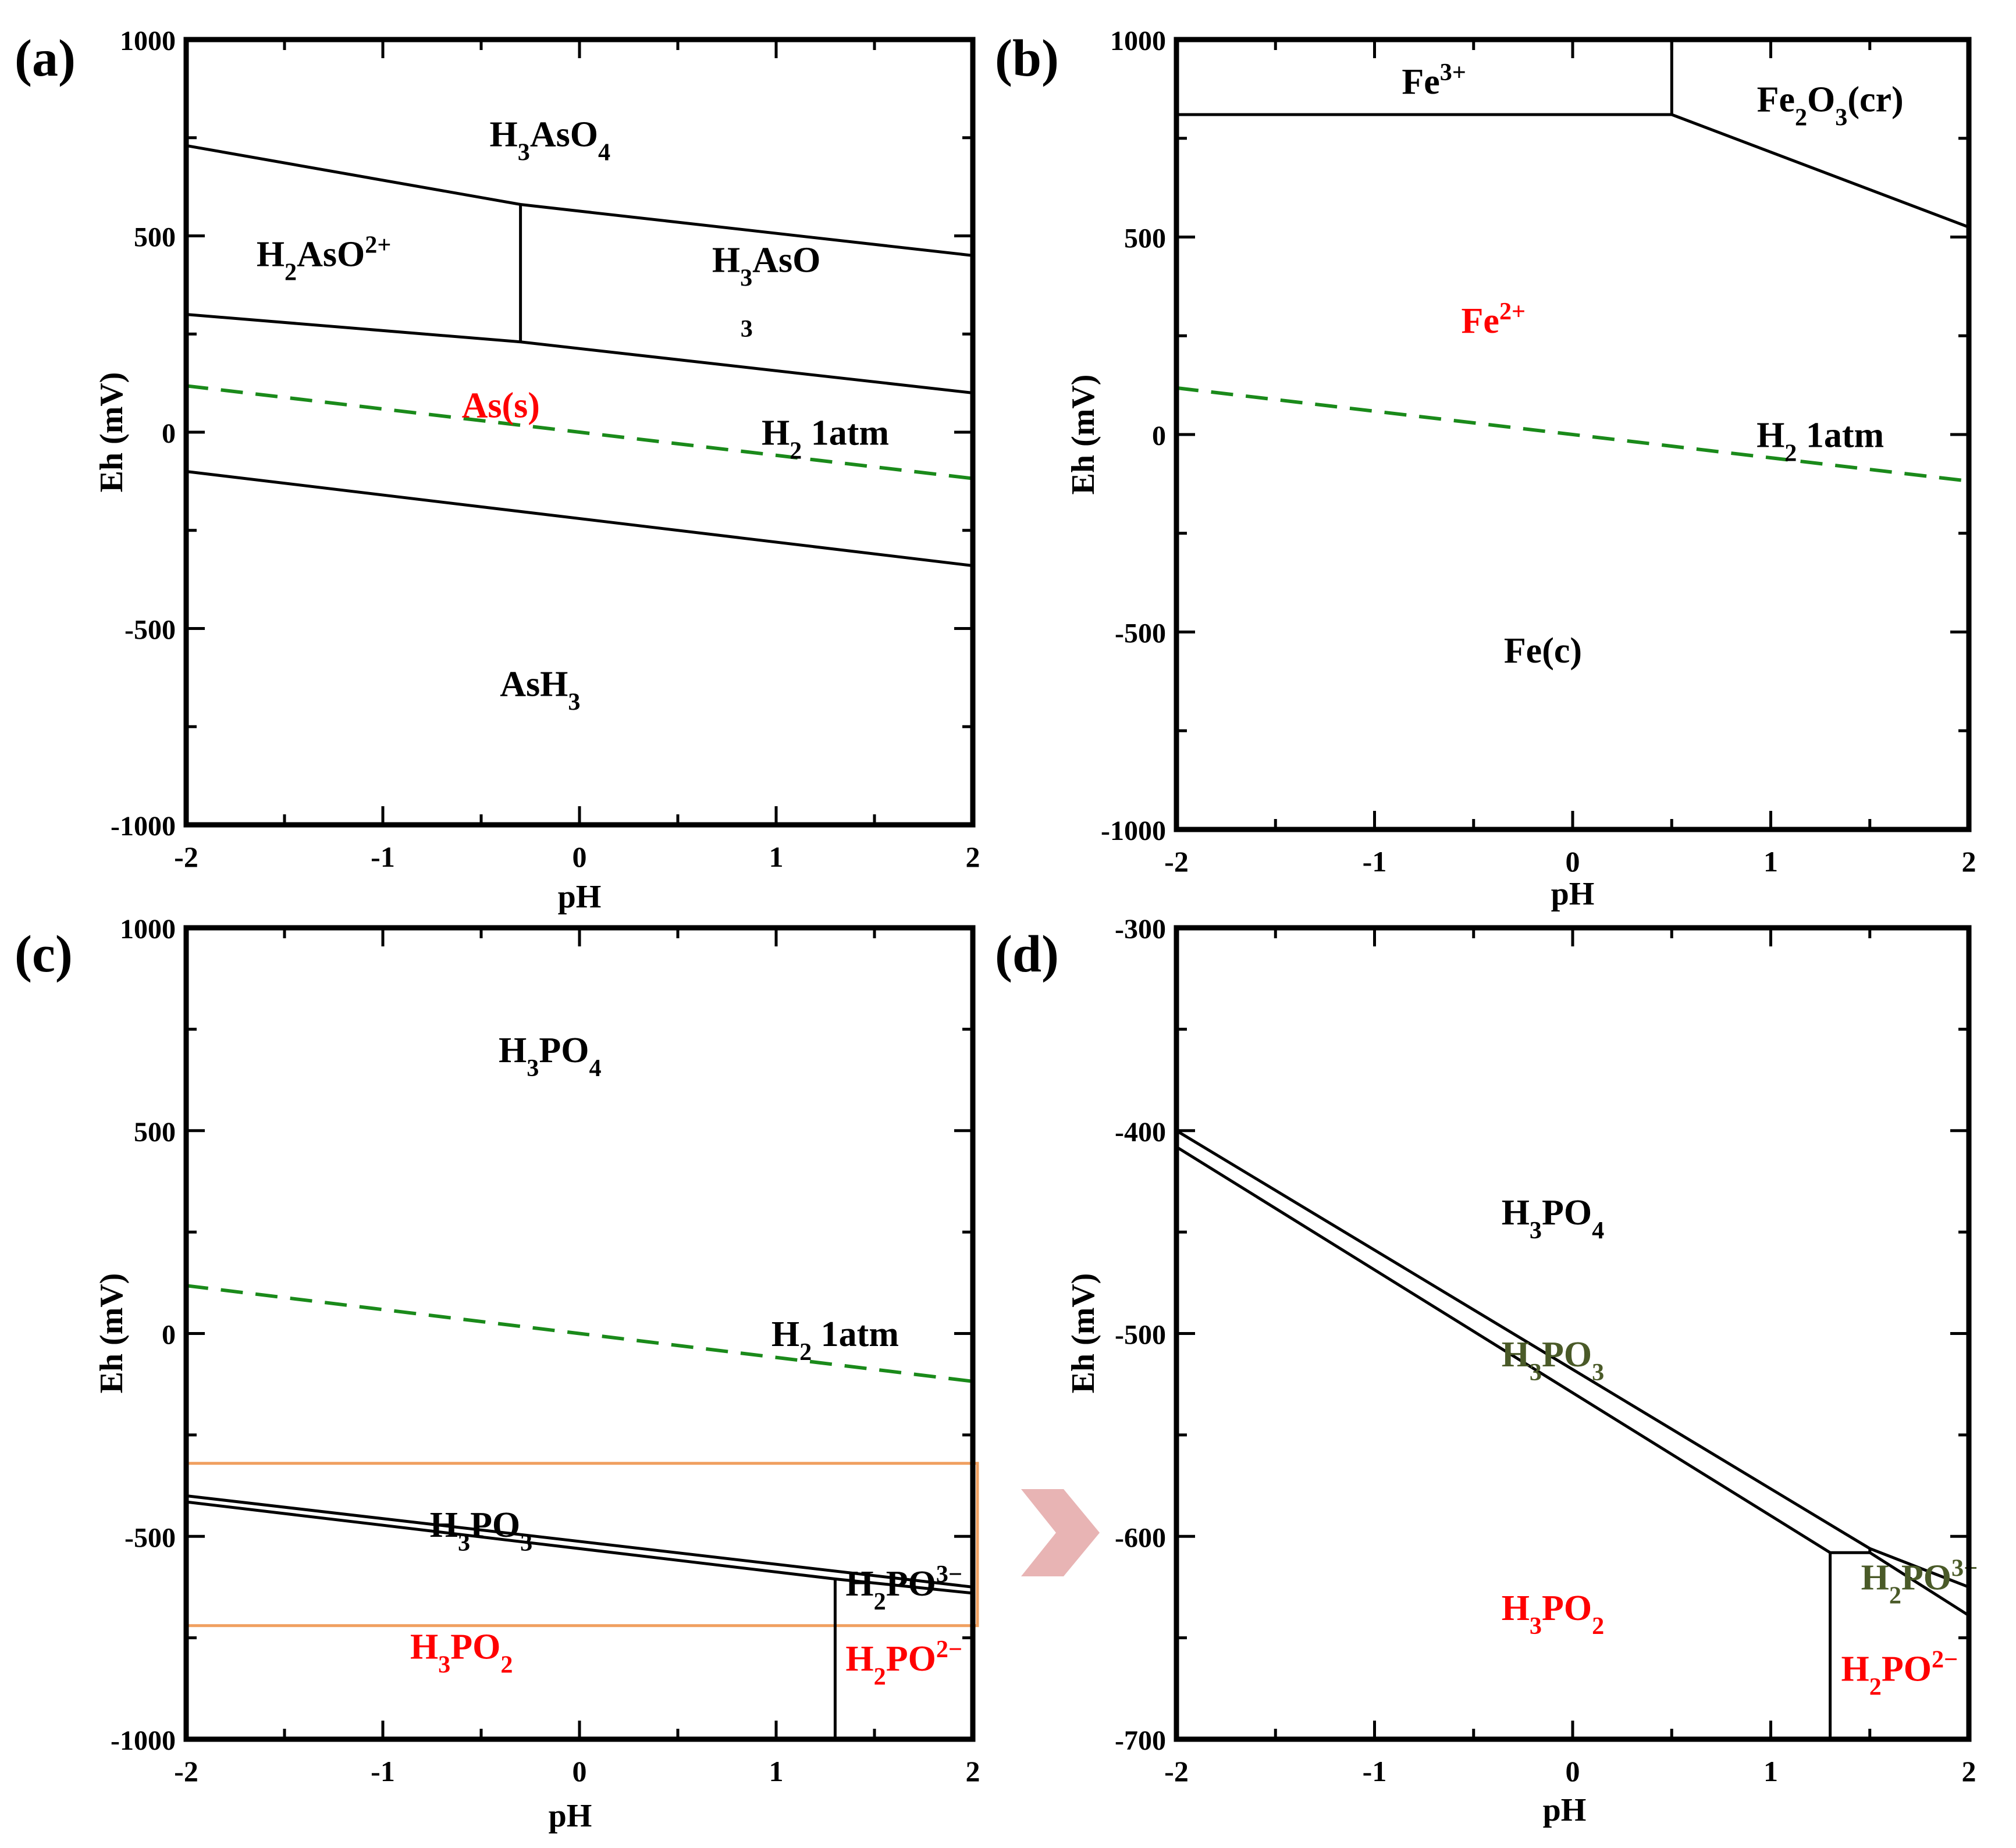  What do you see at coordinates (580, 897) in the screenshot?
I see `x-axis-label-a: pH` at bounding box center [580, 897].